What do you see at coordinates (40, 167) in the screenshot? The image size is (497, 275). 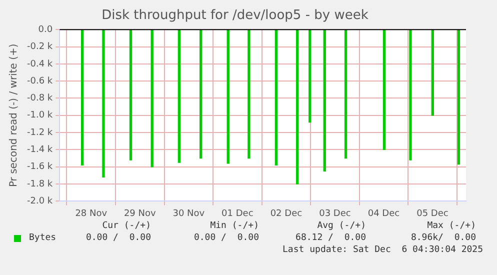 I see `y-tick-label: -1.6 k` at bounding box center [40, 167].